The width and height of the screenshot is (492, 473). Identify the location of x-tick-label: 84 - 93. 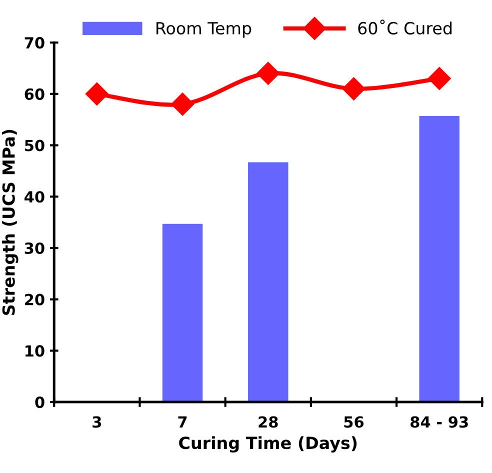
(439, 422).